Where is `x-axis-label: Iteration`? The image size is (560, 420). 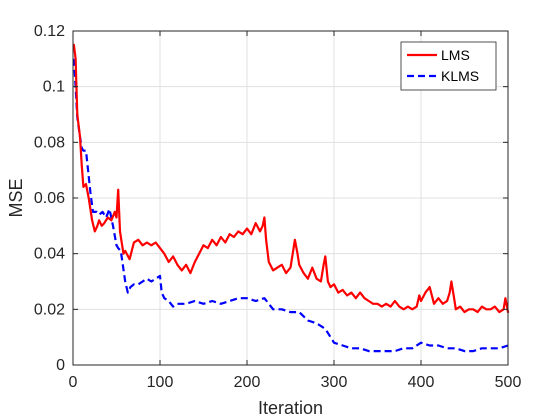 x-axis-label: Iteration is located at coordinates (290, 408).